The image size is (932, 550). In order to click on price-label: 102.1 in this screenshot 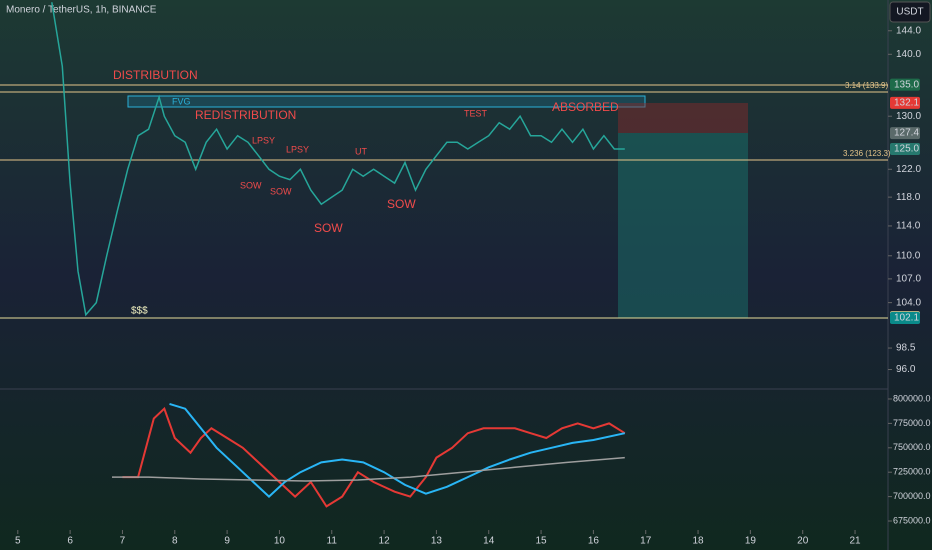, I will do `click(906, 318)`.